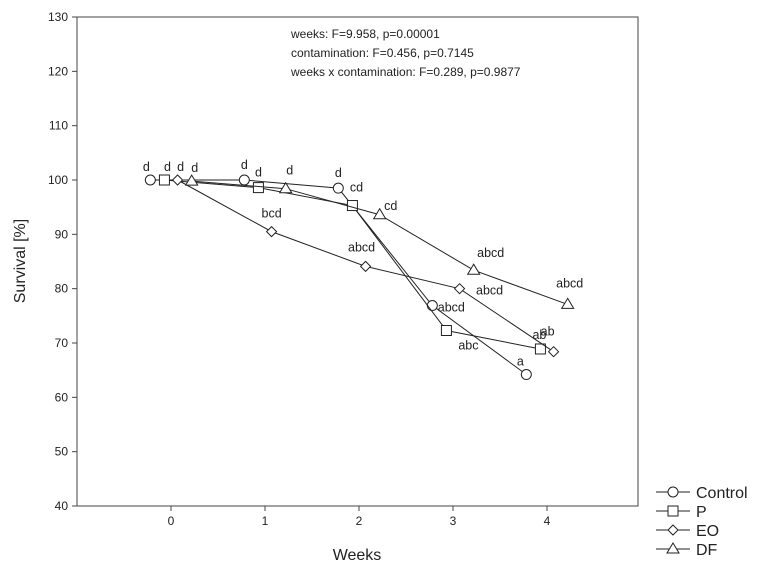  What do you see at coordinates (20, 261) in the screenshot?
I see `y-axis-title: Survival [%]` at bounding box center [20, 261].